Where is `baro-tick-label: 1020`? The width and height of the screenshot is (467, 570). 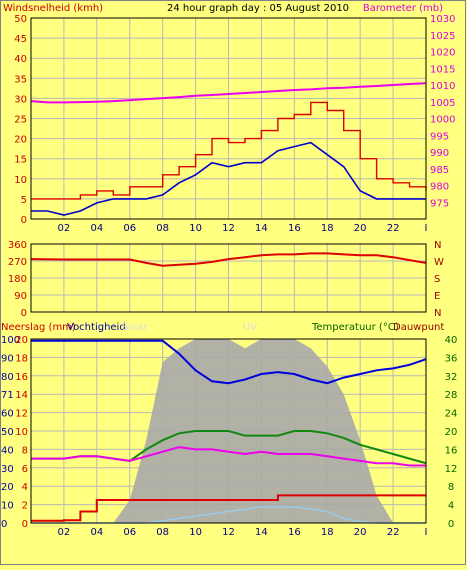 baro-tick-label: 1020 is located at coordinates (442, 53).